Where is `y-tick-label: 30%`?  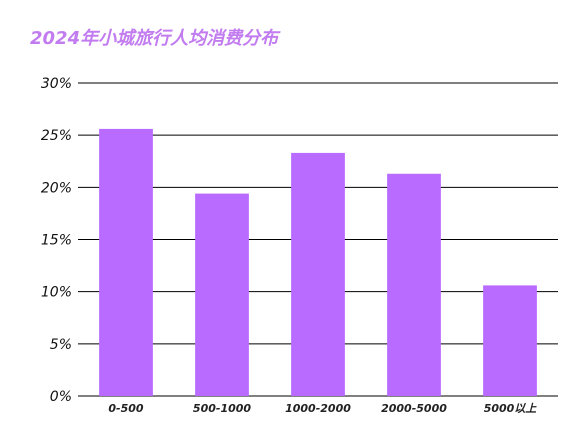 y-tick-label: 30% is located at coordinates (56, 84).